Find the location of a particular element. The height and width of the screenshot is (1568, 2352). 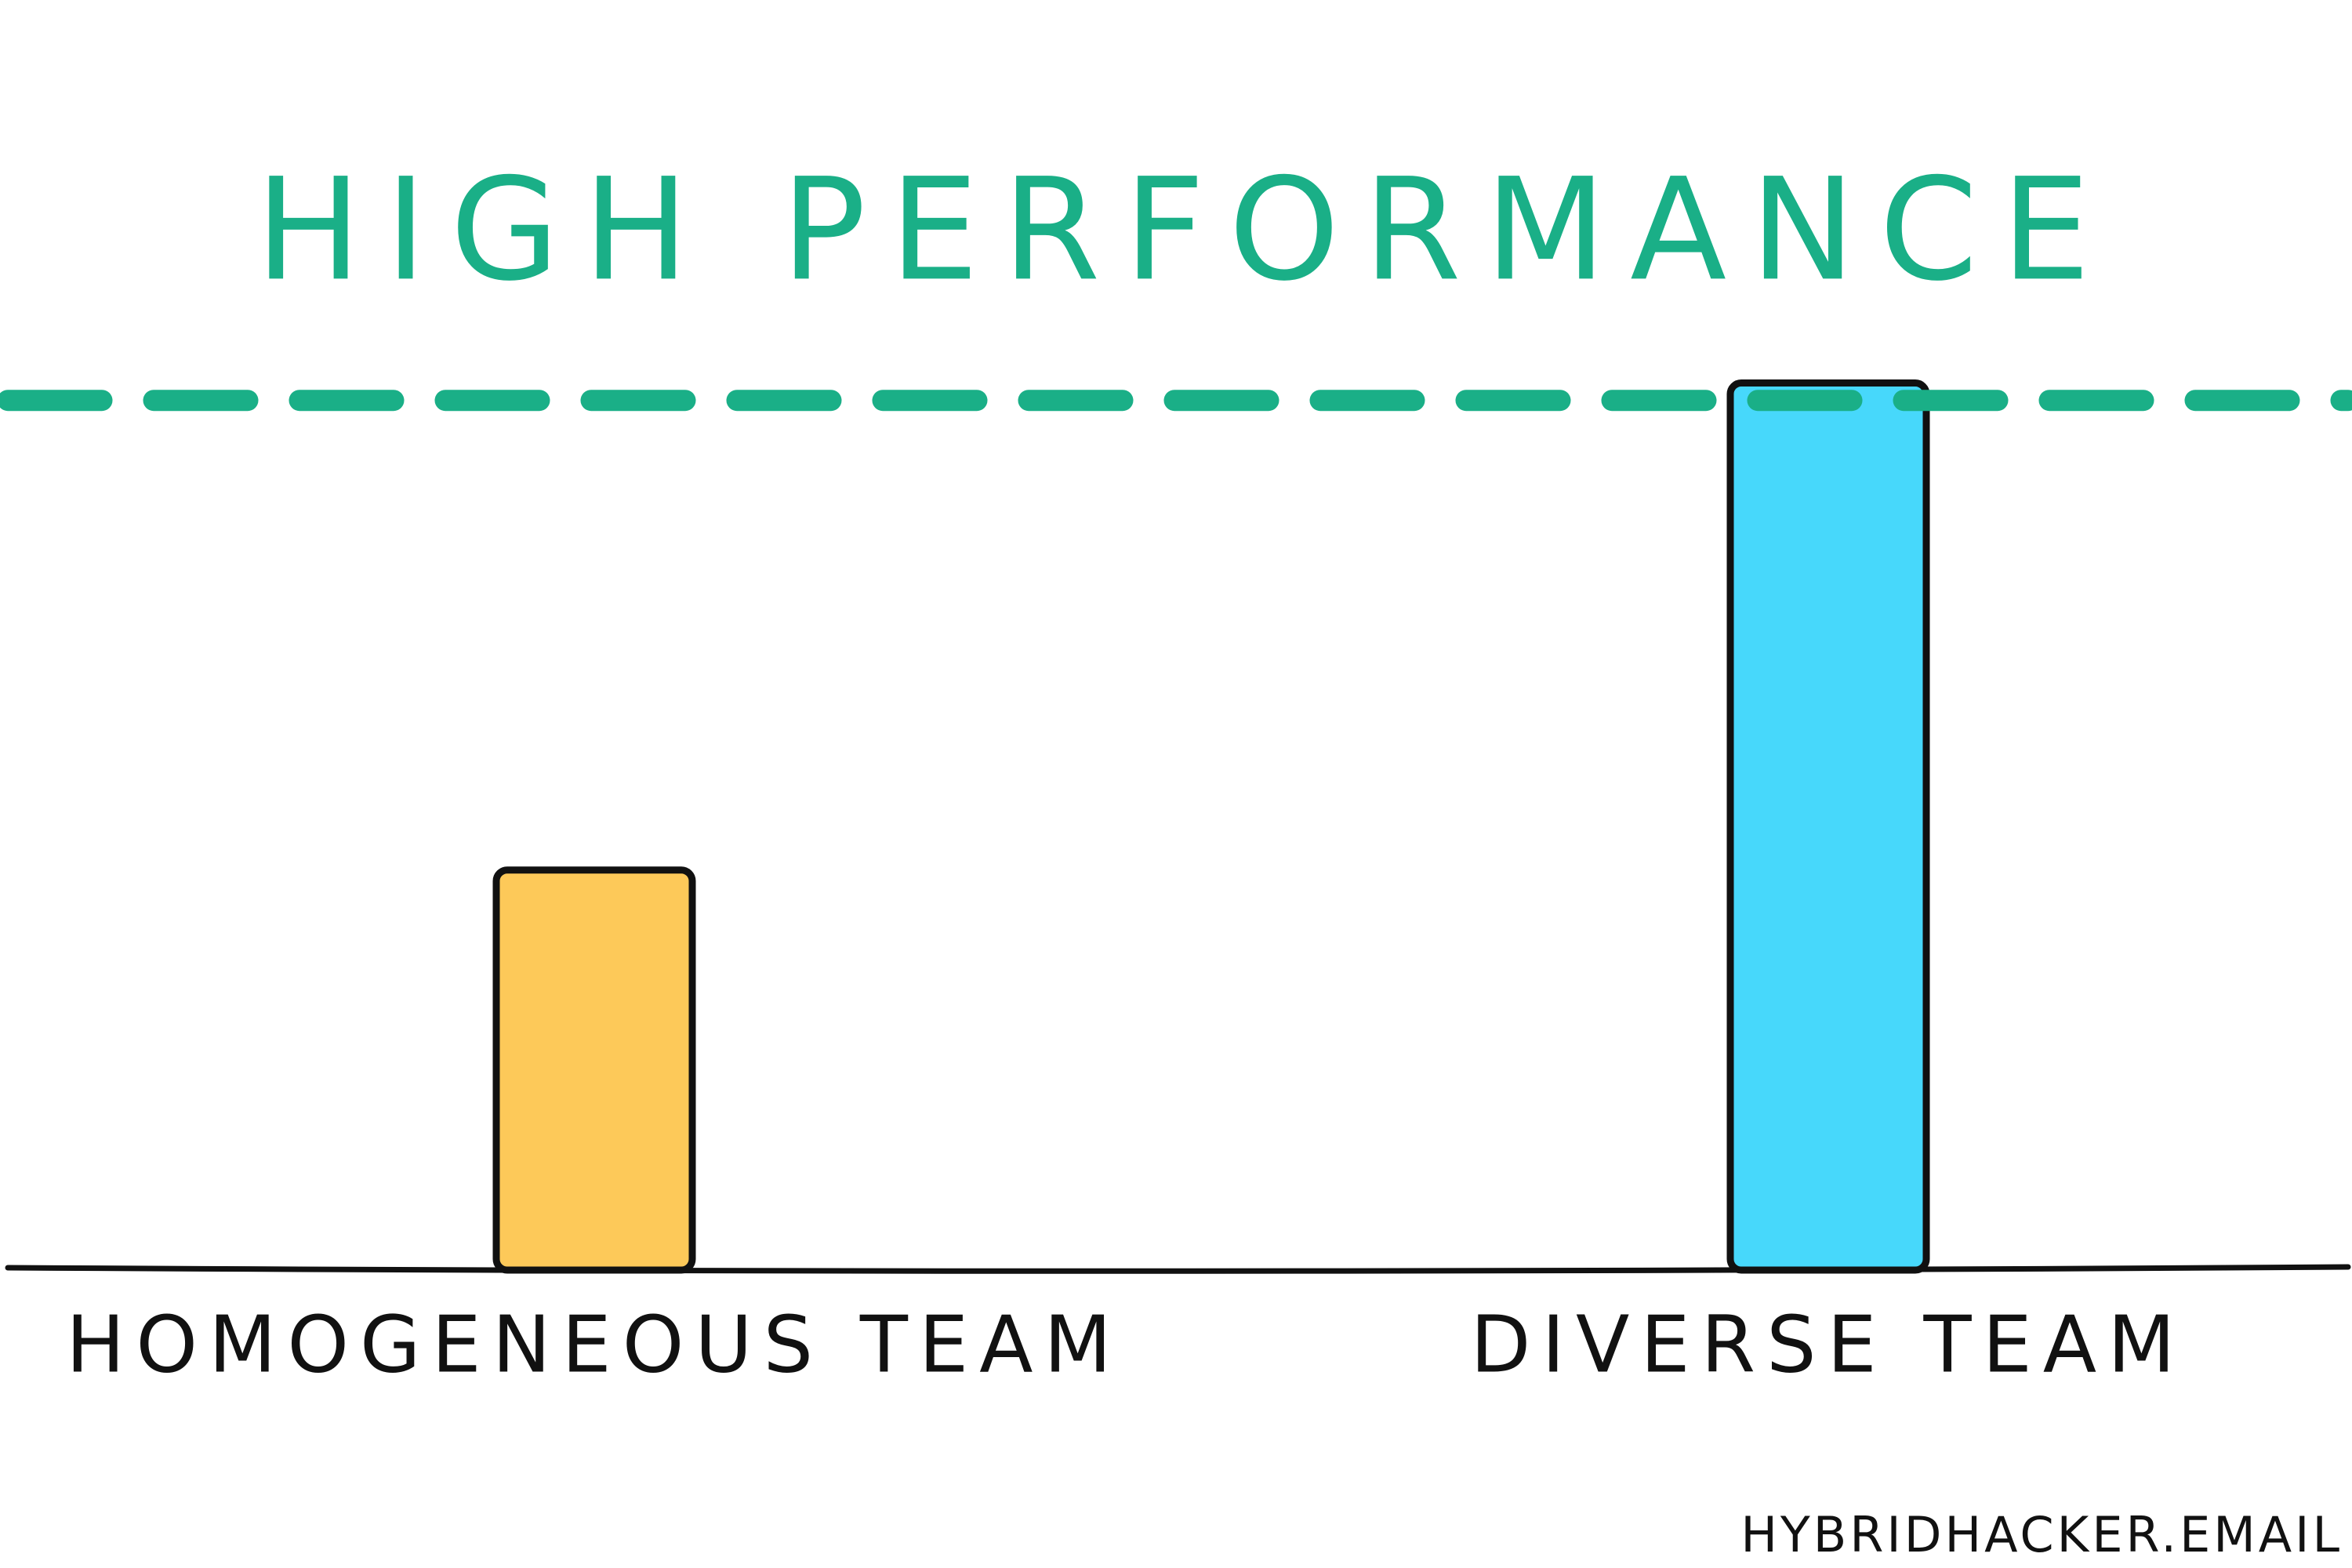

baseline is located at coordinates (1178, 1269).